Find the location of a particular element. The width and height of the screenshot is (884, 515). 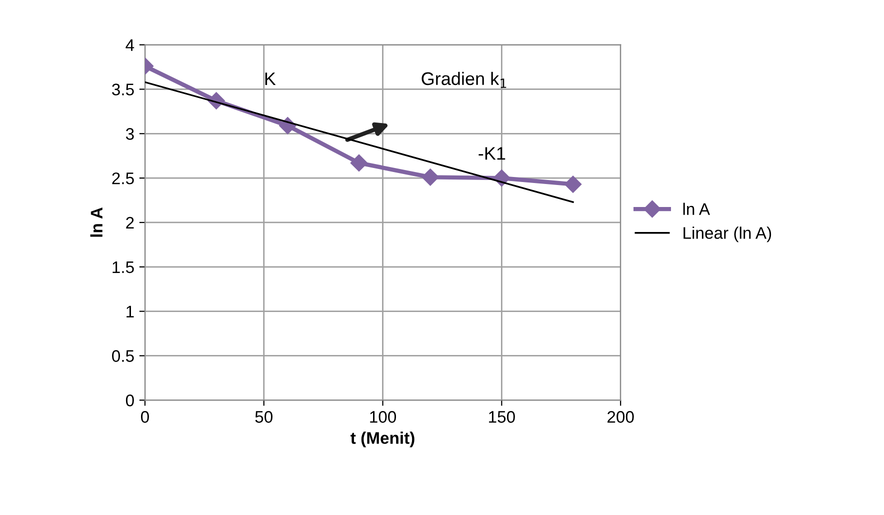

y-tick-label: 1 is located at coordinates (130, 312).